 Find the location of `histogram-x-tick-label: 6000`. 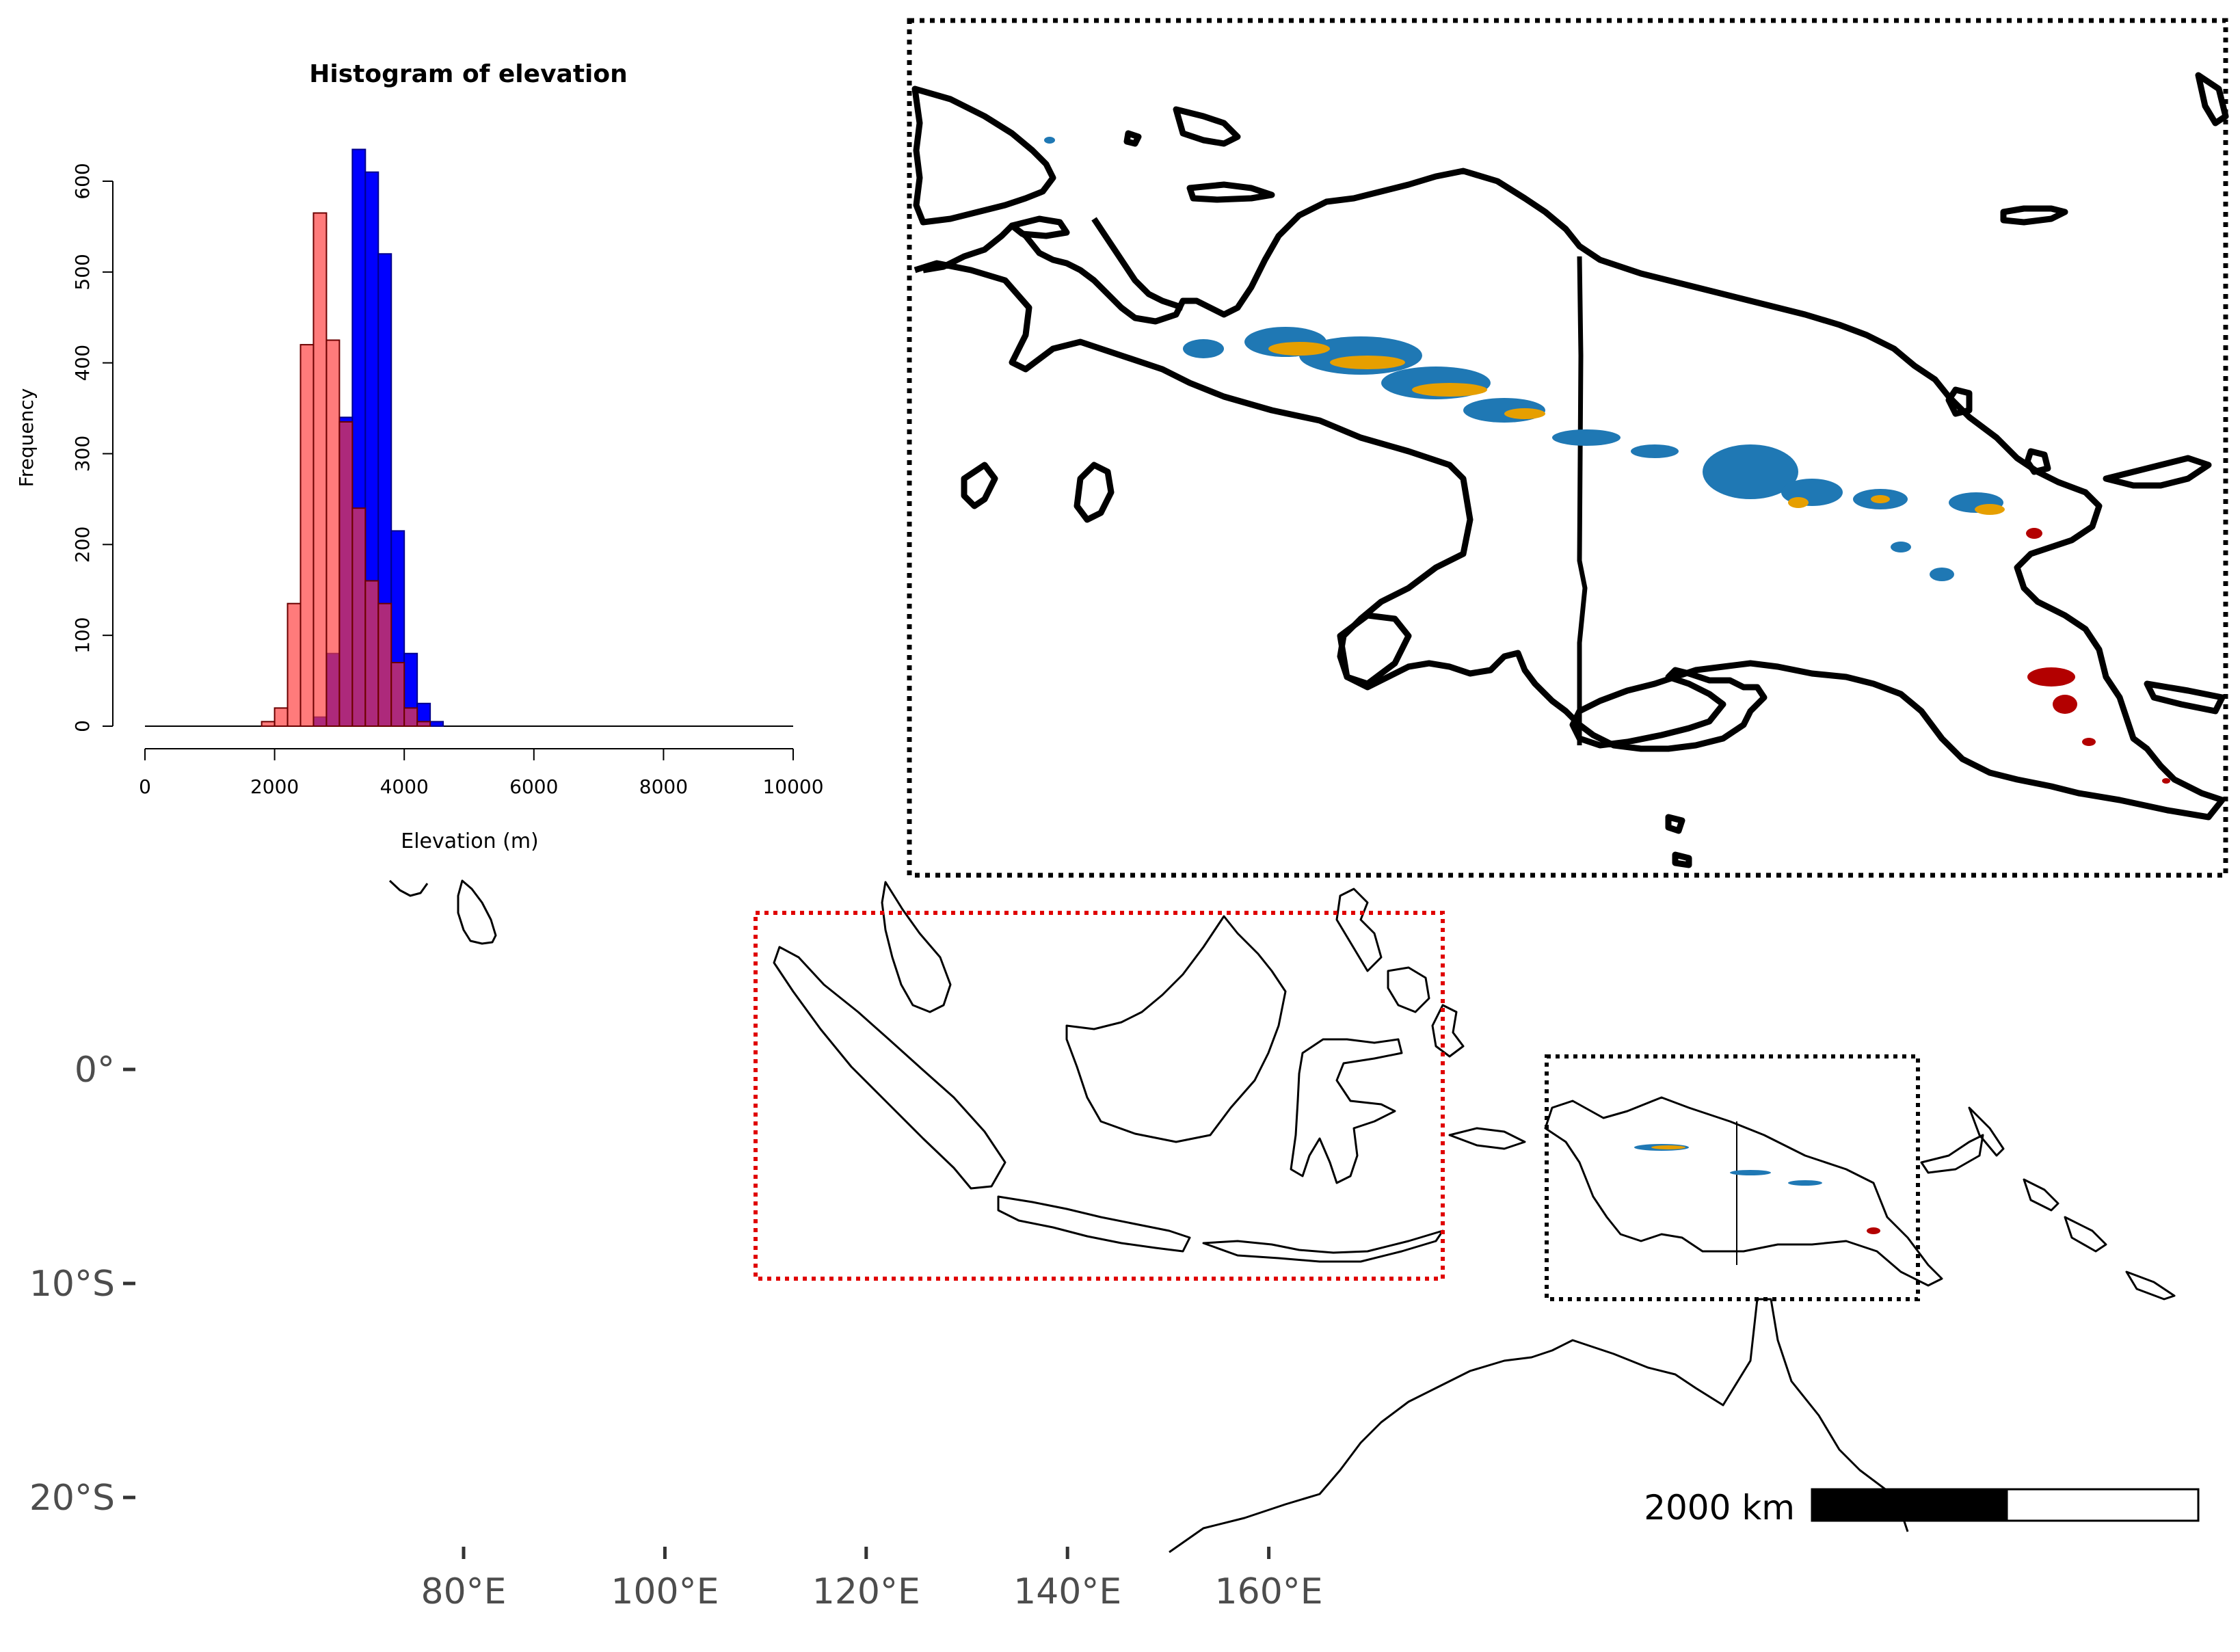

histogram-x-tick-label: 6000 is located at coordinates (533, 786).